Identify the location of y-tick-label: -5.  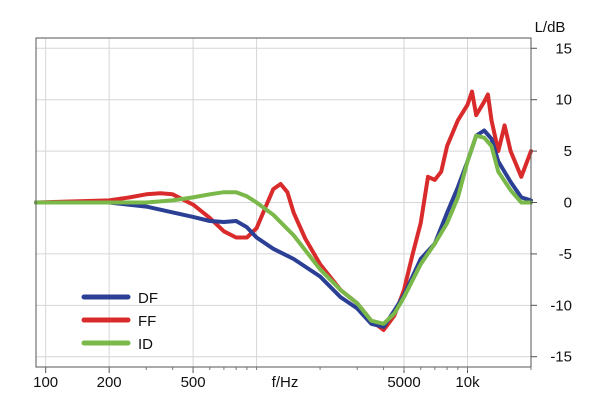
(565, 254).